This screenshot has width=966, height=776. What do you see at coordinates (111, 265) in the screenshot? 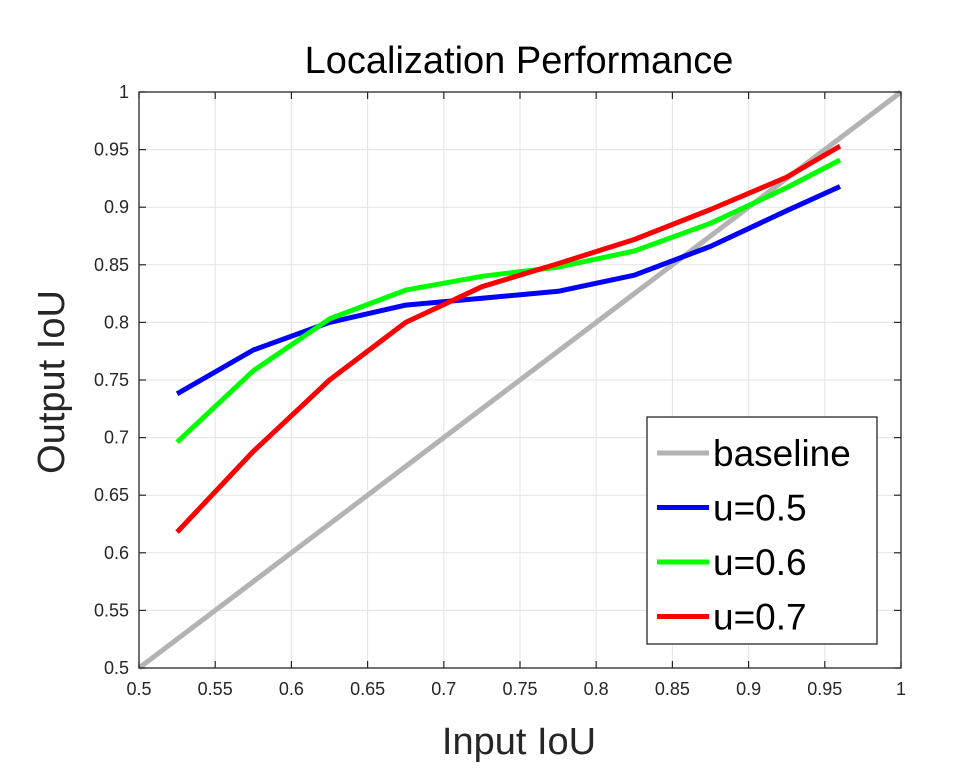
I see `y-tick-label: 0.85` at bounding box center [111, 265].